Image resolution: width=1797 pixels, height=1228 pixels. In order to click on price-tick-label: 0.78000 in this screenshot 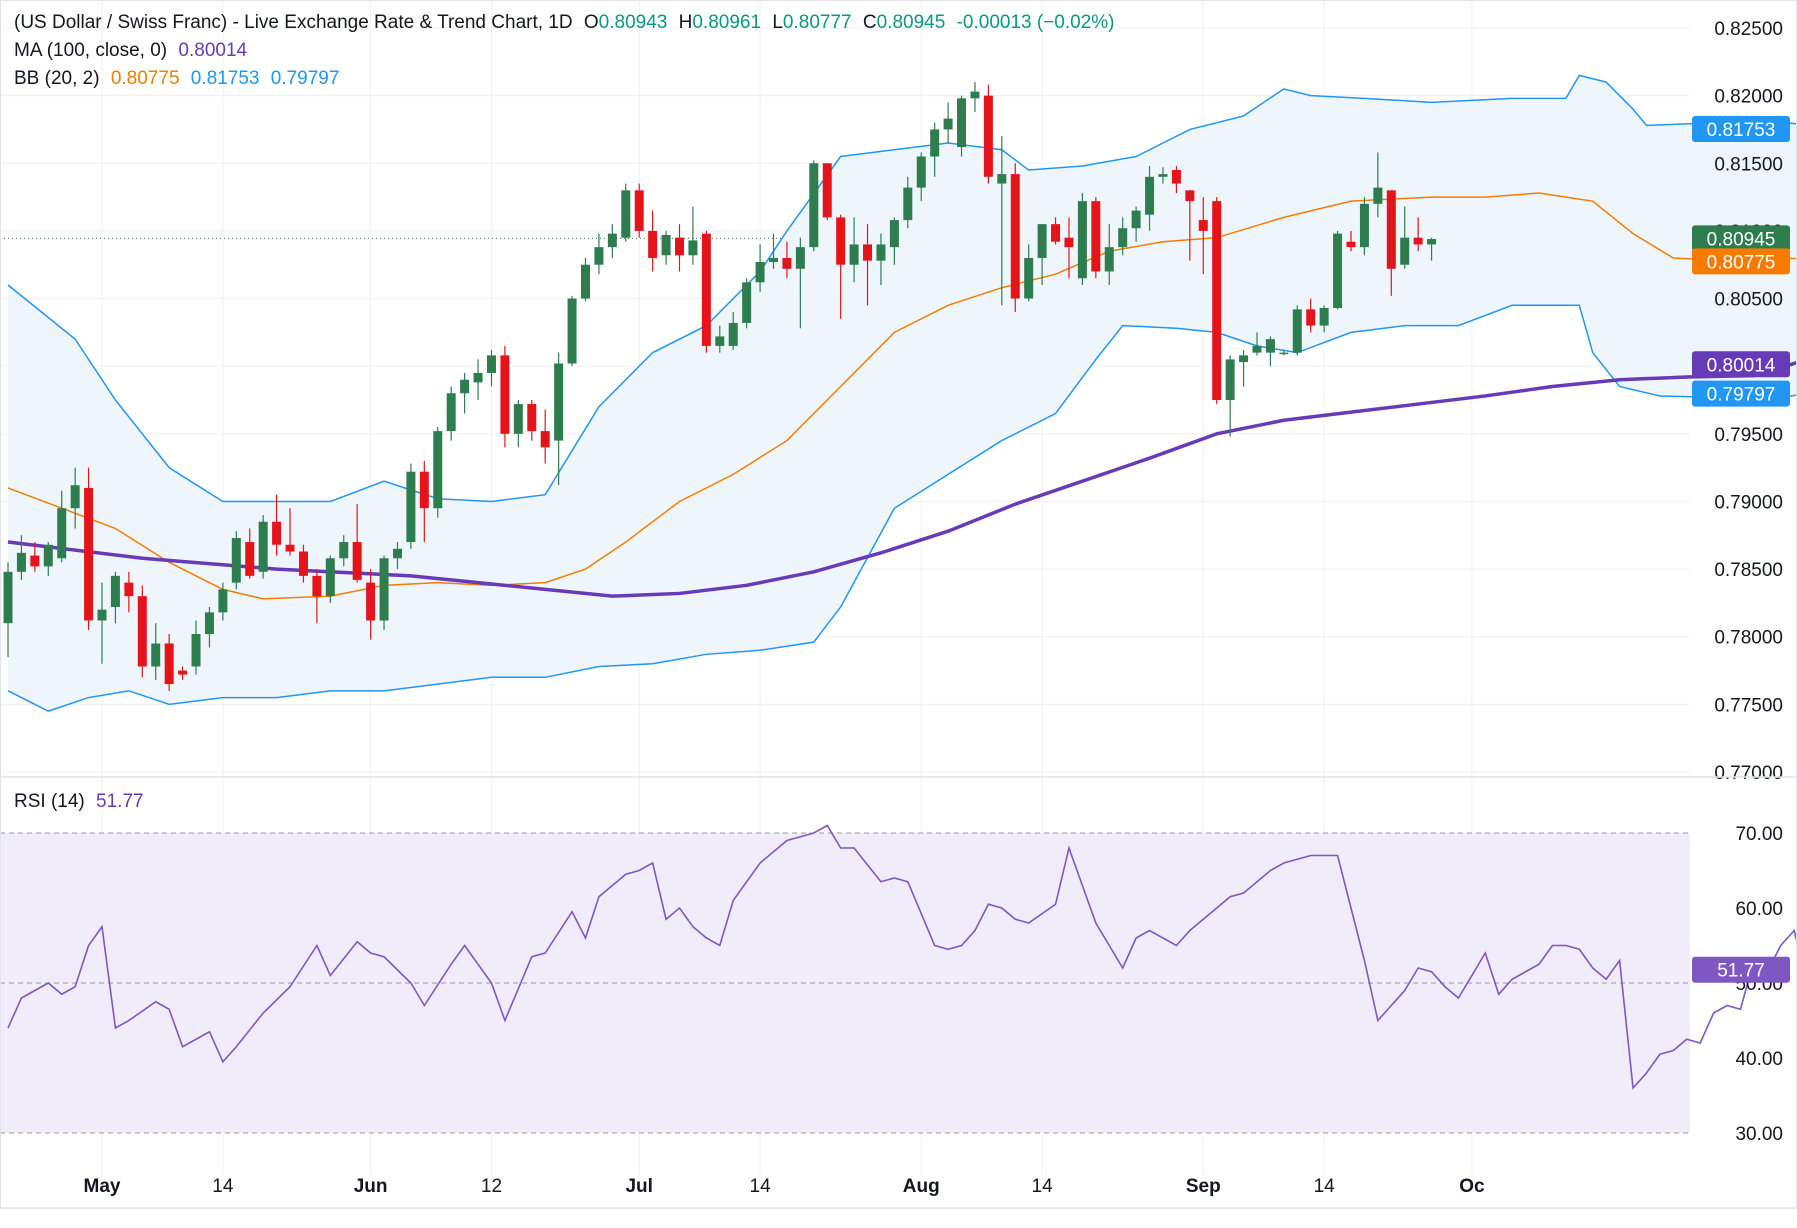, I will do `click(1748, 638)`.